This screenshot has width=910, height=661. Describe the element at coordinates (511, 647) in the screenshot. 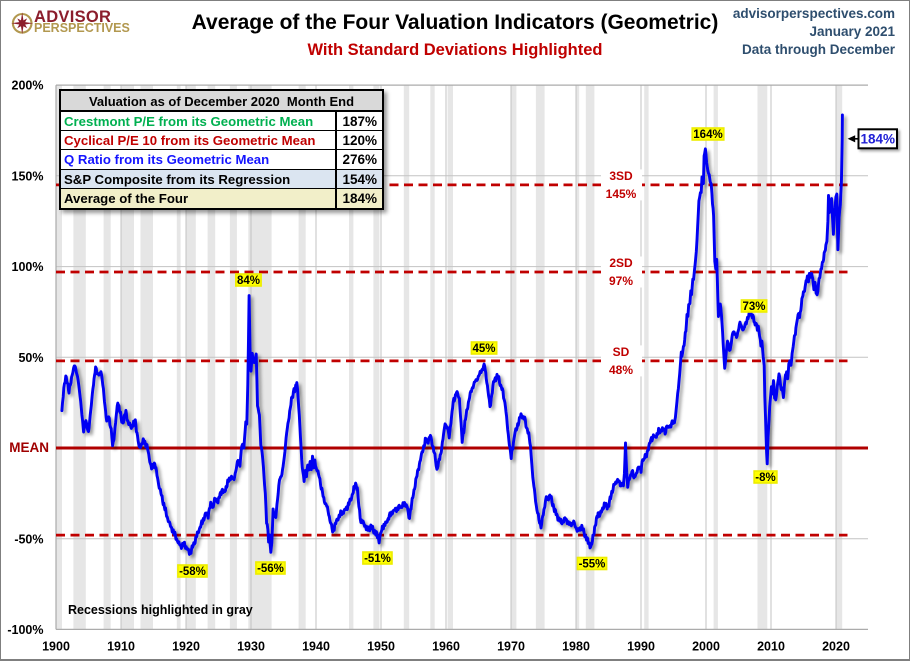

I see `svg-text: 1970` at that location.